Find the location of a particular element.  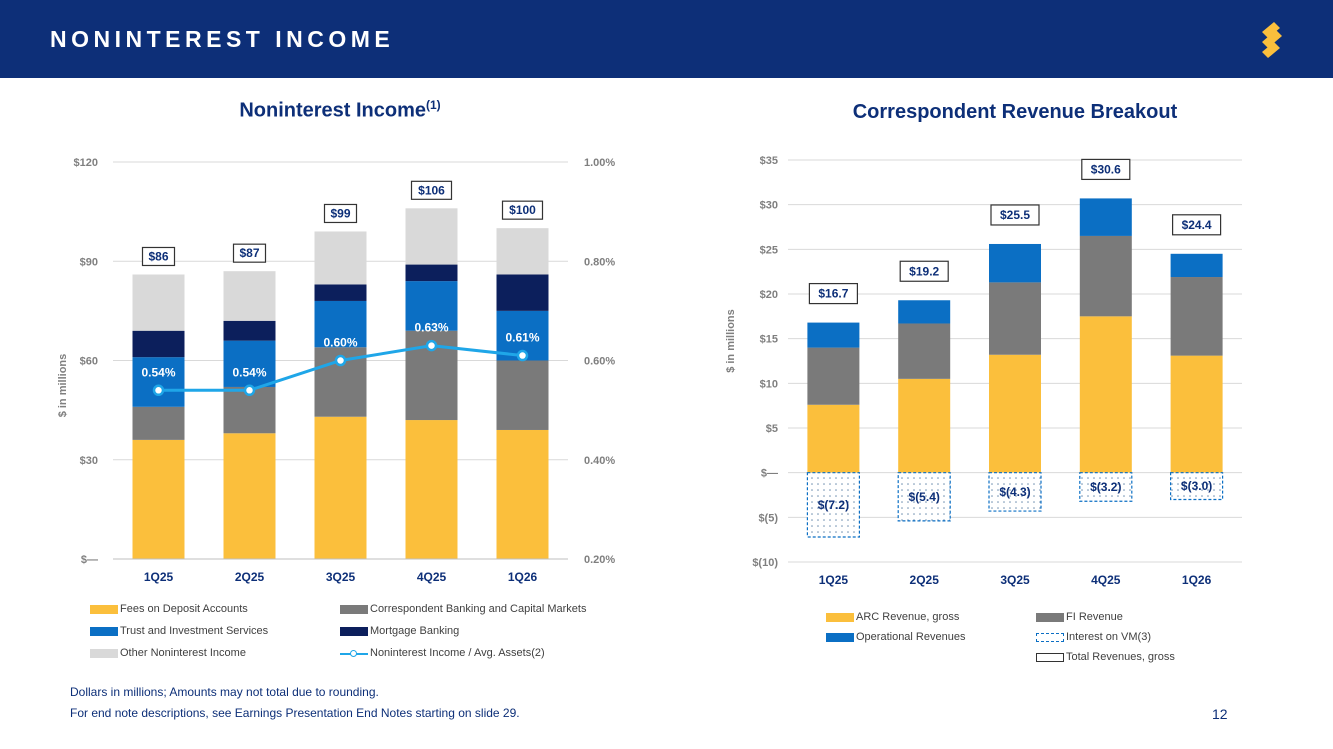

legend-item-ratio-line: Noninterest Income / Avg. Assets(2) is located at coordinates (442, 653).